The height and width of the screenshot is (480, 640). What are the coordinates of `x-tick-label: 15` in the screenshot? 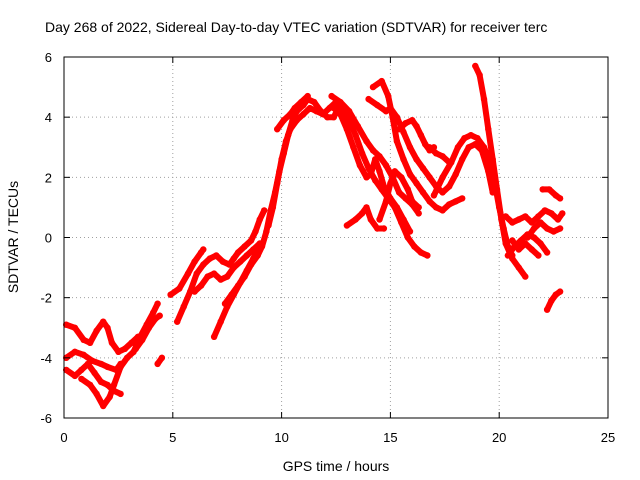 It's located at (390, 437).